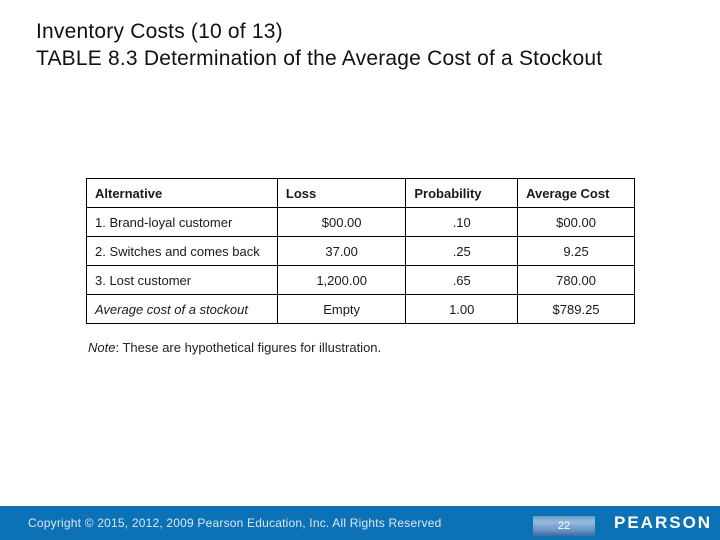 Image resolution: width=720 pixels, height=540 pixels. Describe the element at coordinates (341, 193) in the screenshot. I see `header-loss: Loss` at that location.